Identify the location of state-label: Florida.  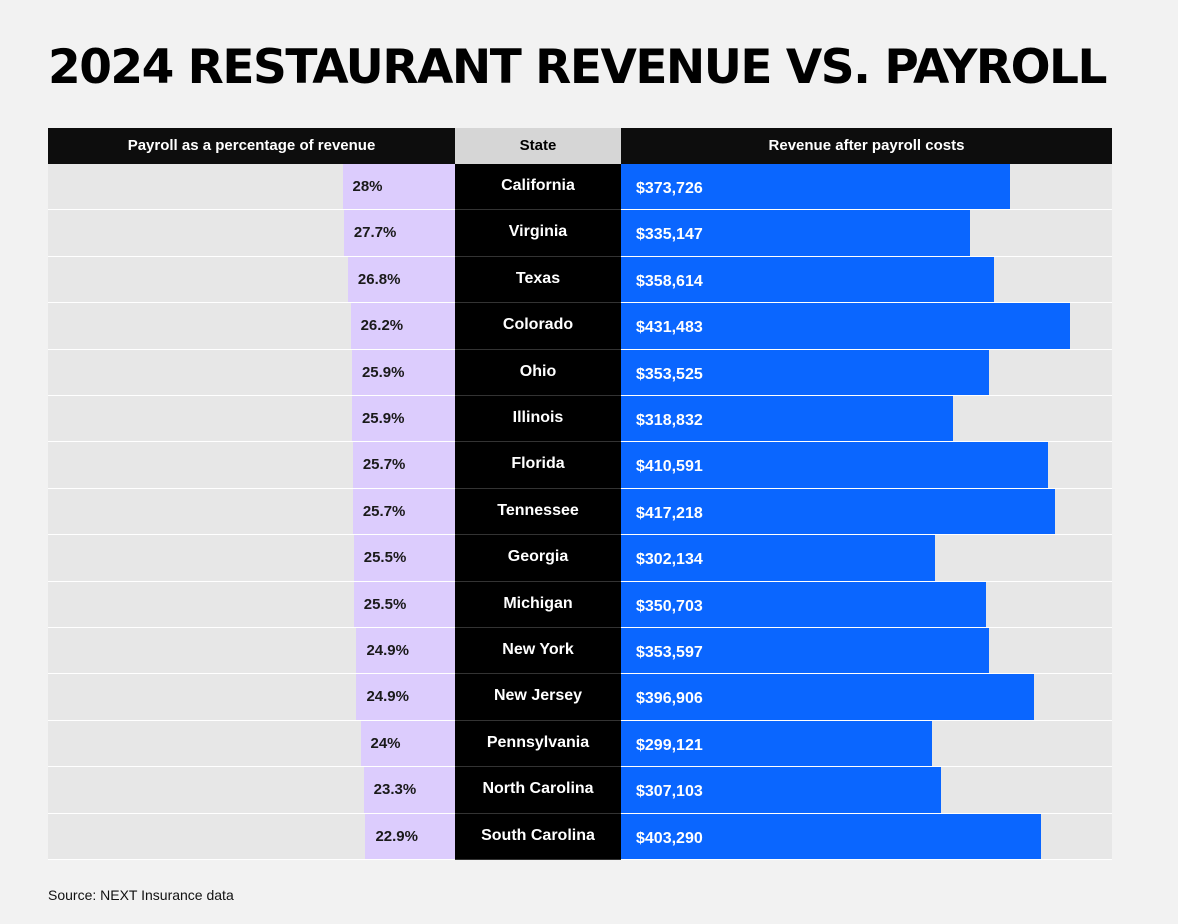
(538, 465).